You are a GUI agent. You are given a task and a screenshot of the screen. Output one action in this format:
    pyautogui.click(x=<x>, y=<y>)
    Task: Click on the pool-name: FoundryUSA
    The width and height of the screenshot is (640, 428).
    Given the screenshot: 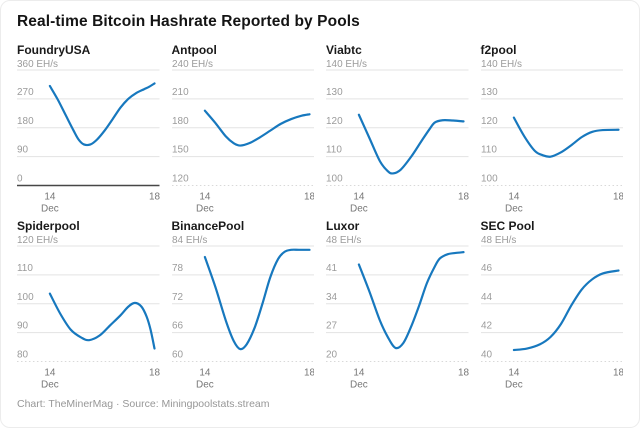 What is the action you would take?
    pyautogui.click(x=54, y=50)
    